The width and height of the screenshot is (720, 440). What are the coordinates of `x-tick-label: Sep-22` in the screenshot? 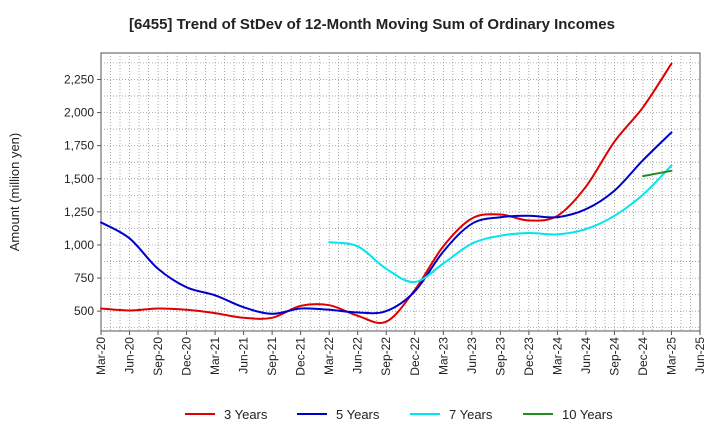 It's located at (386, 356).